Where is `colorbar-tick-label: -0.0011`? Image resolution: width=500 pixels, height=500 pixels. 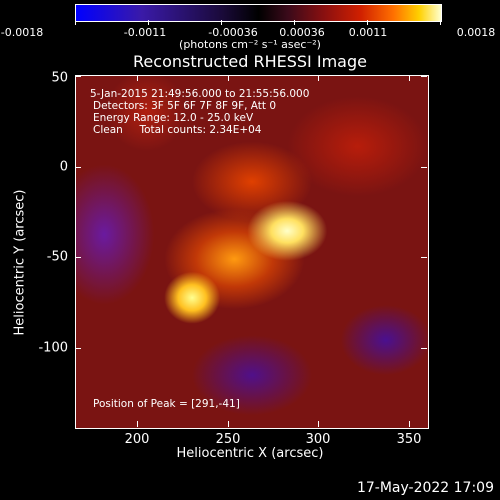
colorbar-tick-label: -0.0011 is located at coordinates (145, 32).